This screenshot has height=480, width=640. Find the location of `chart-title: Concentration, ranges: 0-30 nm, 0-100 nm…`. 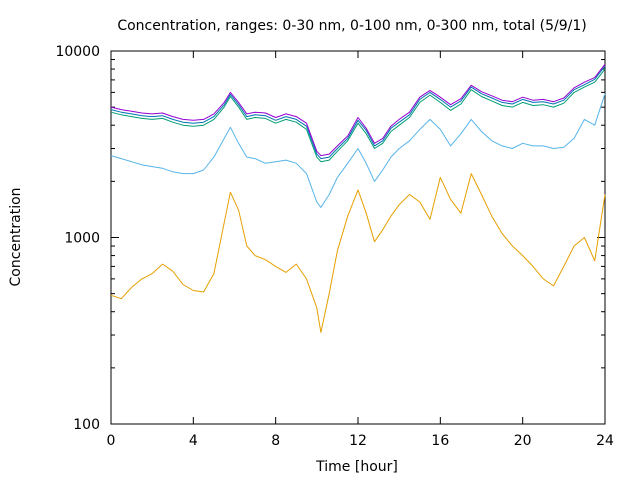

chart-title: Concentration, ranges: 0-30 nm, 0-100 nm… is located at coordinates (351, 26).